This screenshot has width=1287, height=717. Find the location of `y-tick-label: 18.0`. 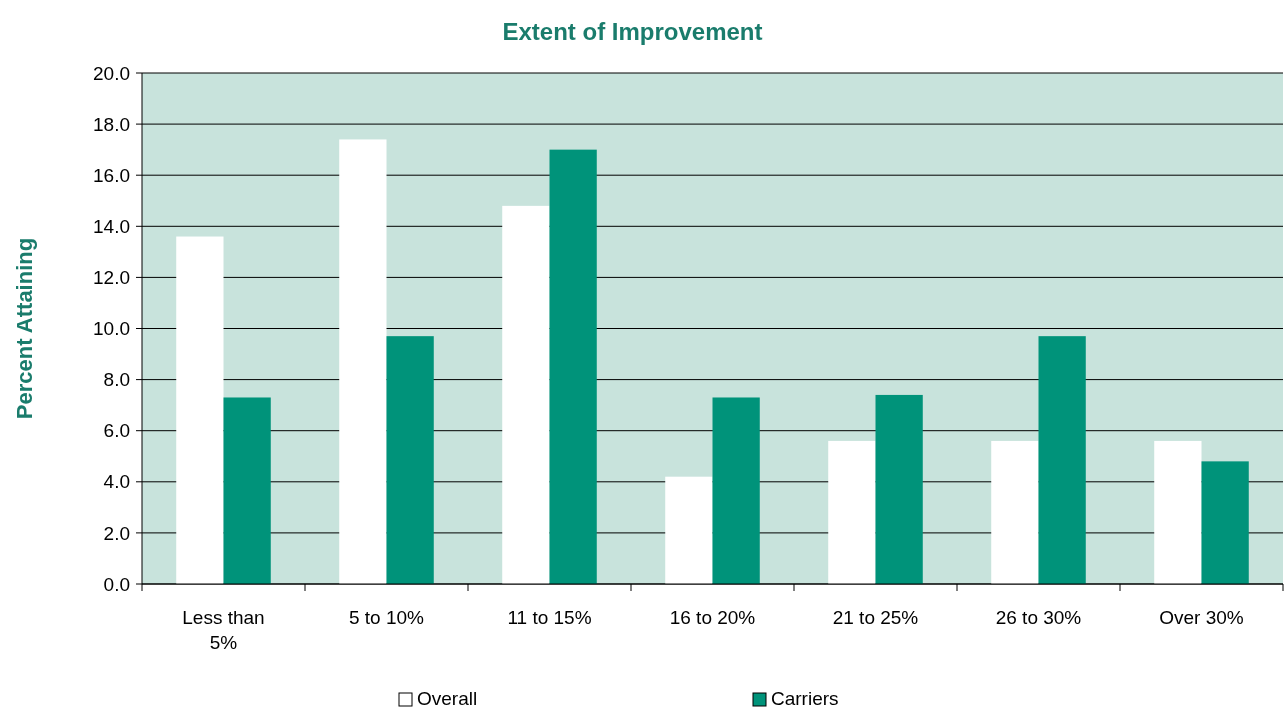

y-tick-label: 18.0 is located at coordinates (111, 124).